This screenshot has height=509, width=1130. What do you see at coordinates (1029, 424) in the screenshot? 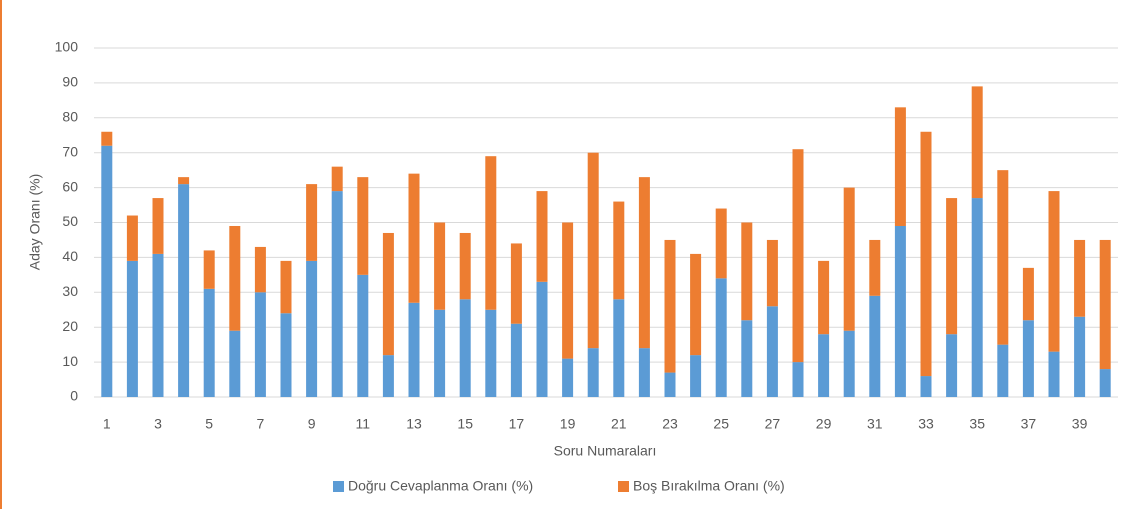
I see `x-tick-label: 37` at bounding box center [1029, 424].